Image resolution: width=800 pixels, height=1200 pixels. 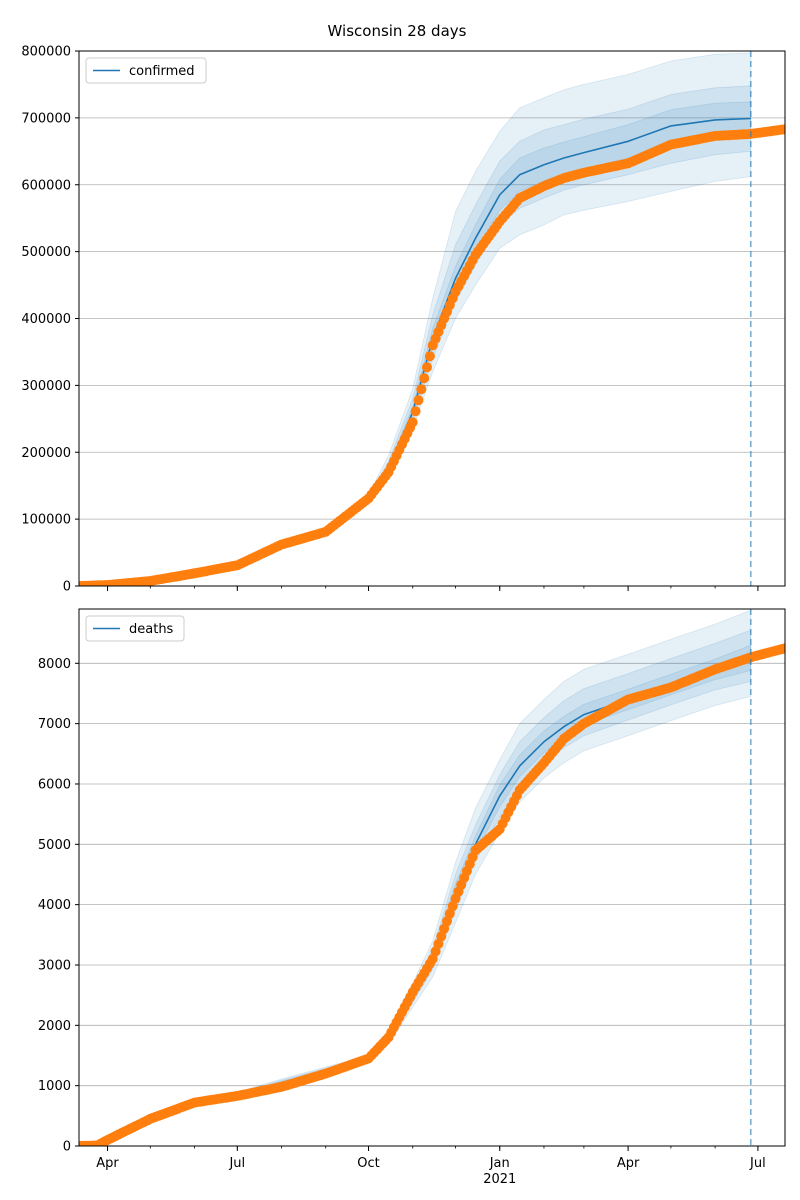 What do you see at coordinates (54, 784) in the screenshot?
I see `y-tick-label: 6000` at bounding box center [54, 784].